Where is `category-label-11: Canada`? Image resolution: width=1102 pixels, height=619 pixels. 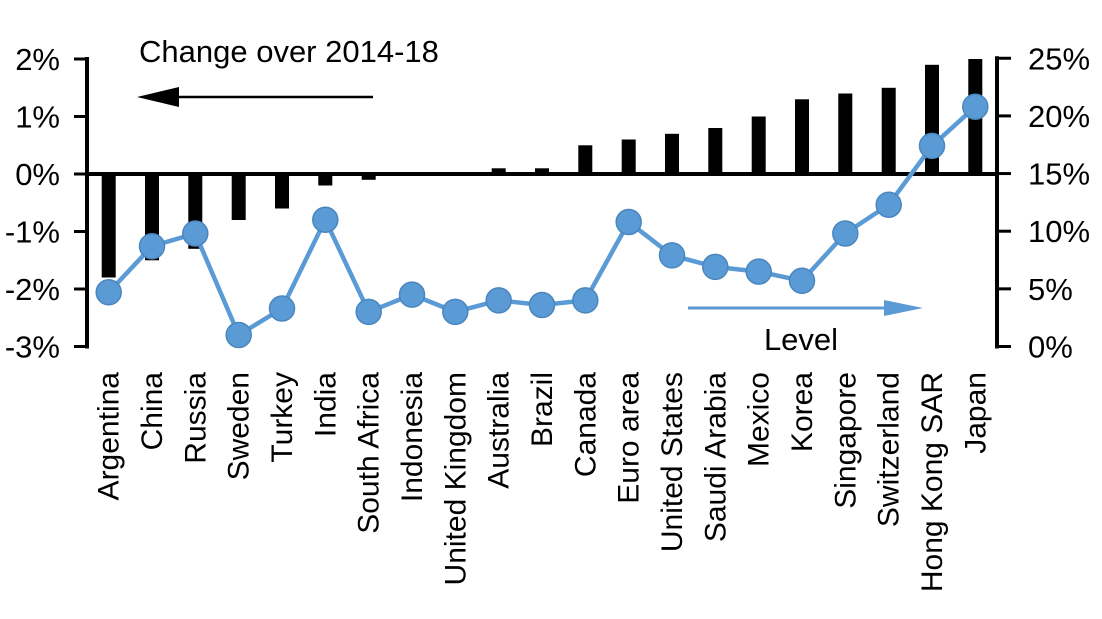 category-label-11: Canada is located at coordinates (585, 424).